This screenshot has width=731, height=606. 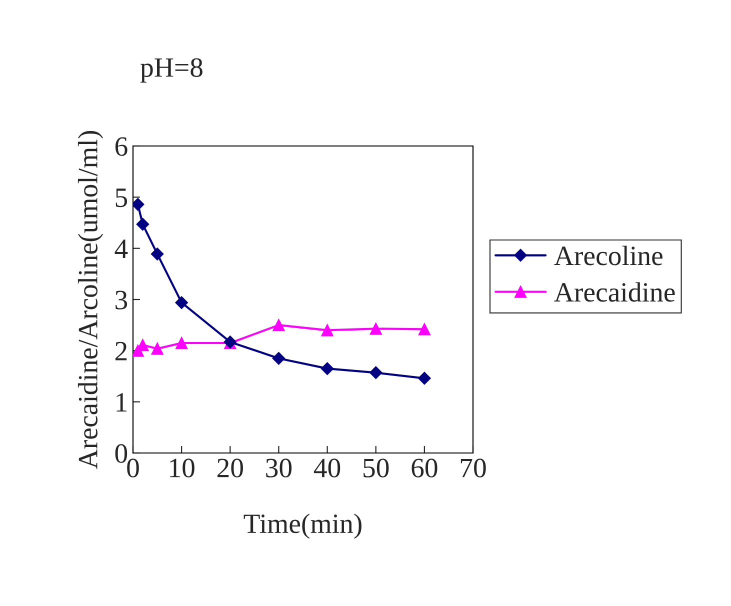 What do you see at coordinates (327, 468) in the screenshot?
I see `x-tick-label: 40` at bounding box center [327, 468].